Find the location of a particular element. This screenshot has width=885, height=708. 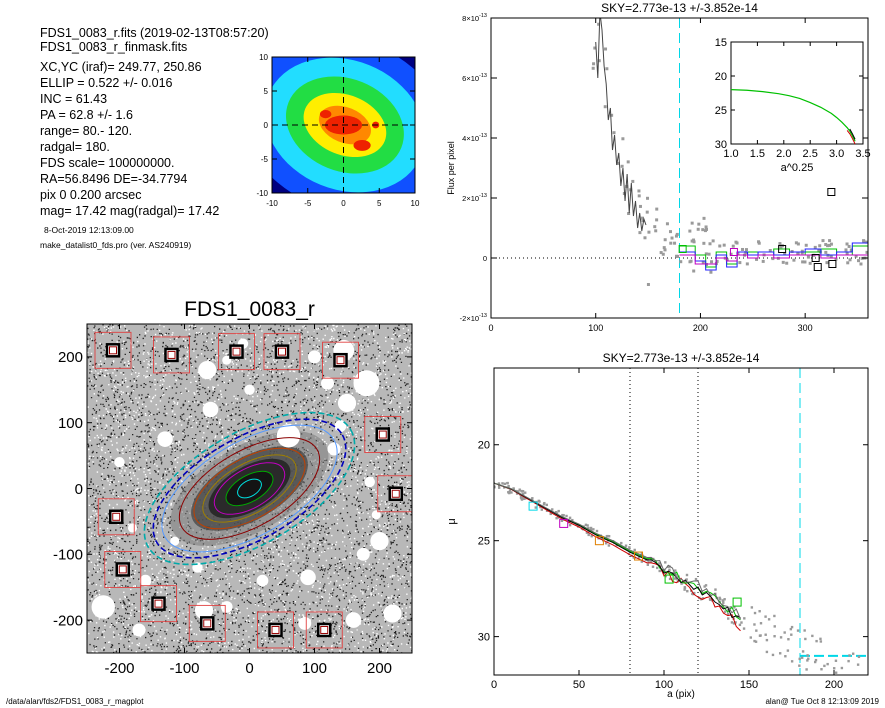

footer-path: /data/alan/fds2/FDS1_0083_r_magplot is located at coordinates (75, 701).